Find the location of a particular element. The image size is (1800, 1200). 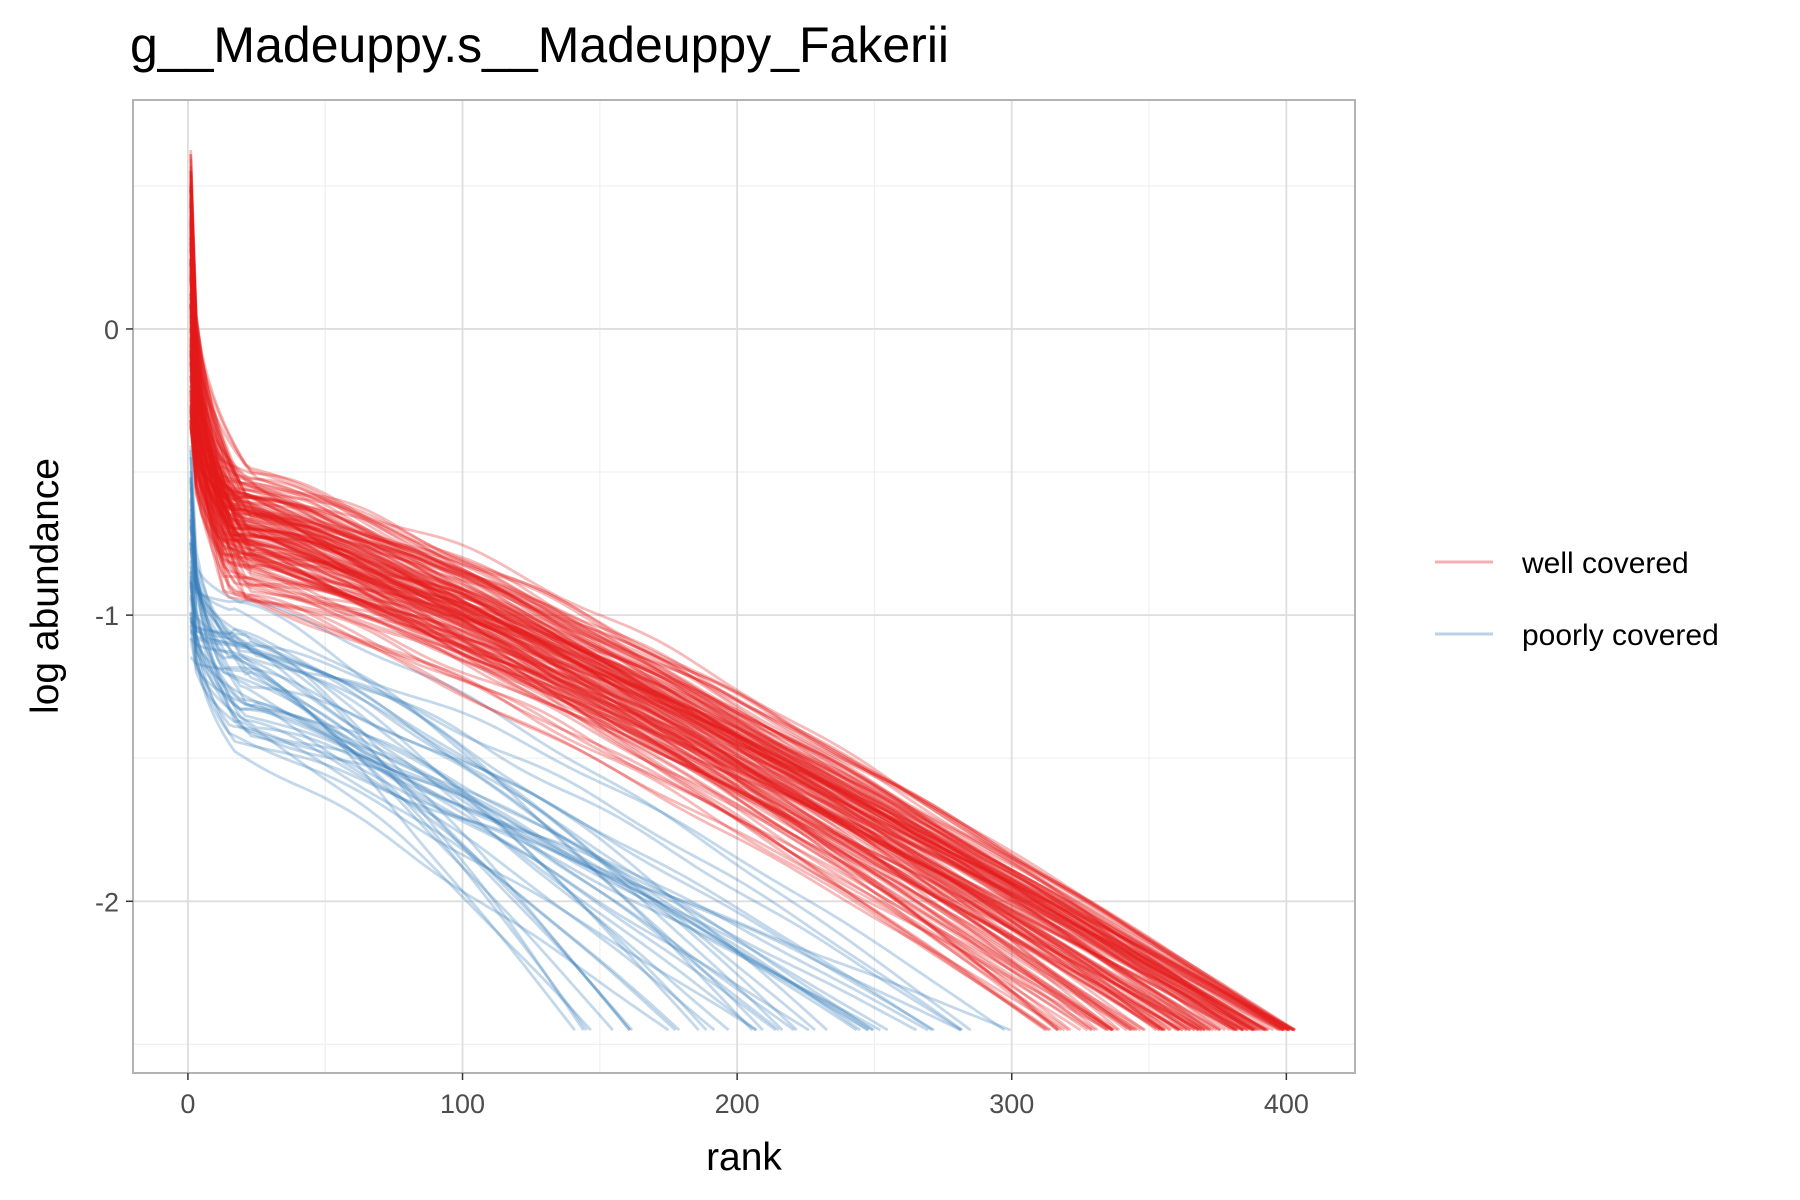

x-axis: 0 100 200 300 400 is located at coordinates (744, 1096).